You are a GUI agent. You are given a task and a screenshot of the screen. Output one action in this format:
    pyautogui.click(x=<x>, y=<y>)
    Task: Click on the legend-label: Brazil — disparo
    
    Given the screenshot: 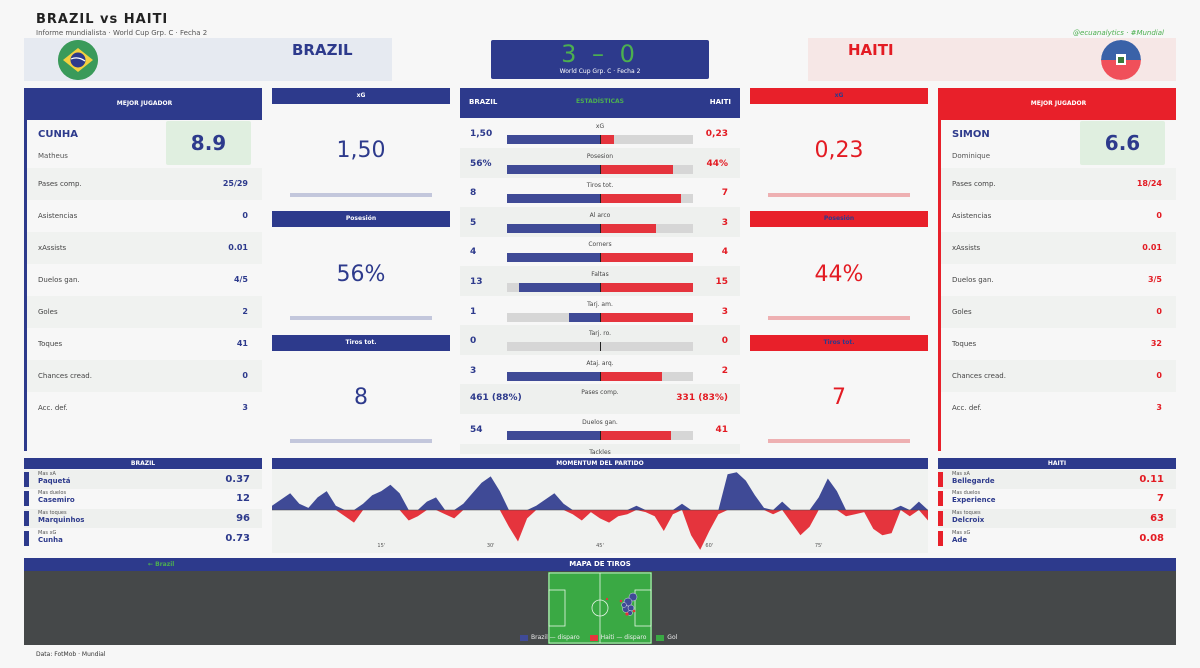 What is the action you would take?
    pyautogui.click(x=555, y=637)
    